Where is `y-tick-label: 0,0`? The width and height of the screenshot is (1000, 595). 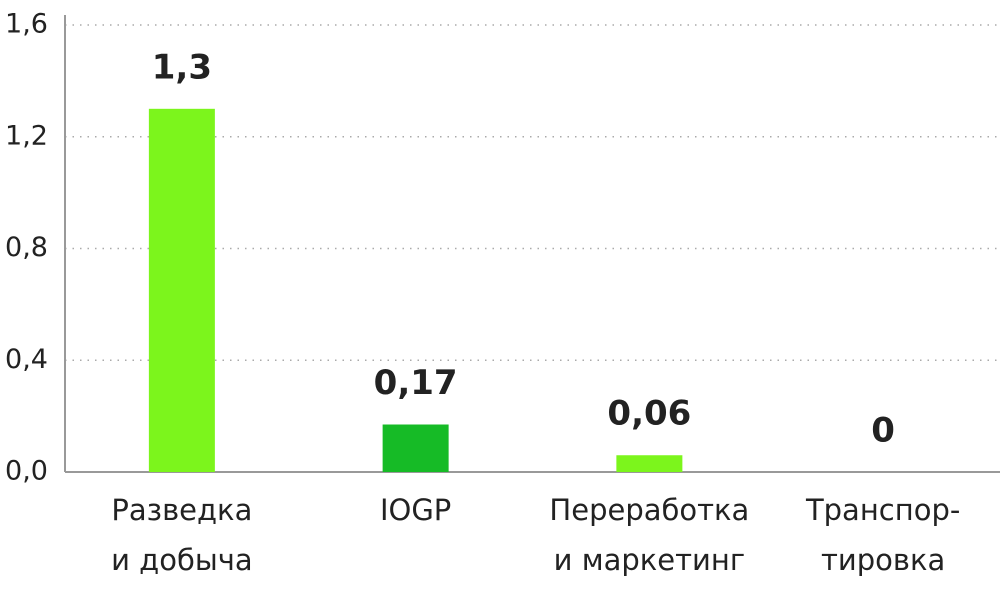 y-tick-label: 0,0 is located at coordinates (26, 471).